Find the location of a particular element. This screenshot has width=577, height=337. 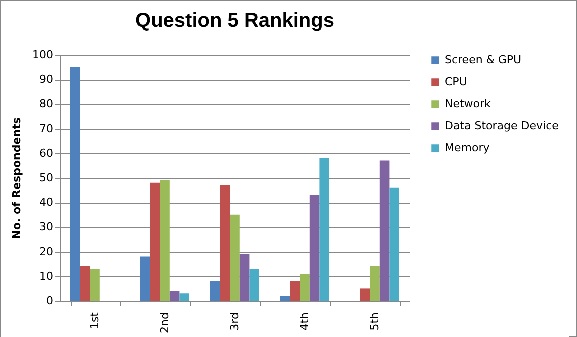

legend-label: Network is located at coordinates (468, 104).